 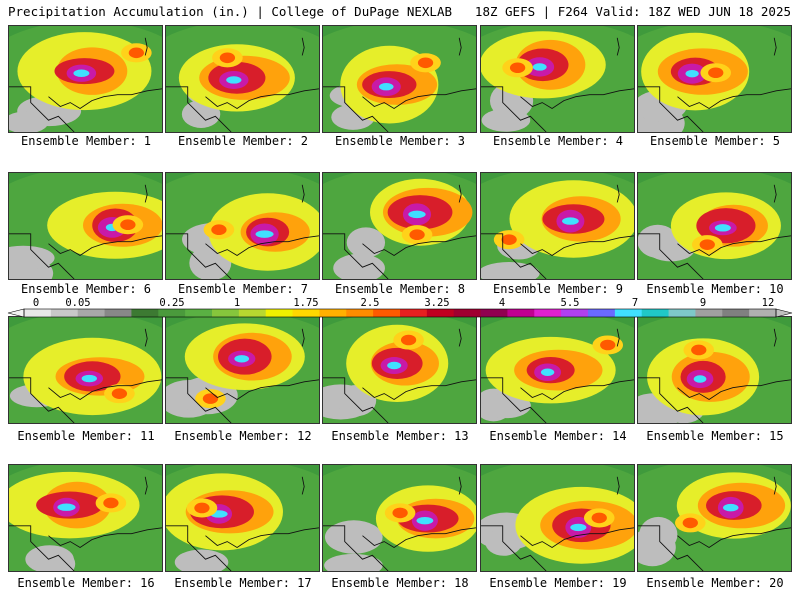 I want to click on panel-label: Ensemble Member: 5, so click(x=715, y=141).